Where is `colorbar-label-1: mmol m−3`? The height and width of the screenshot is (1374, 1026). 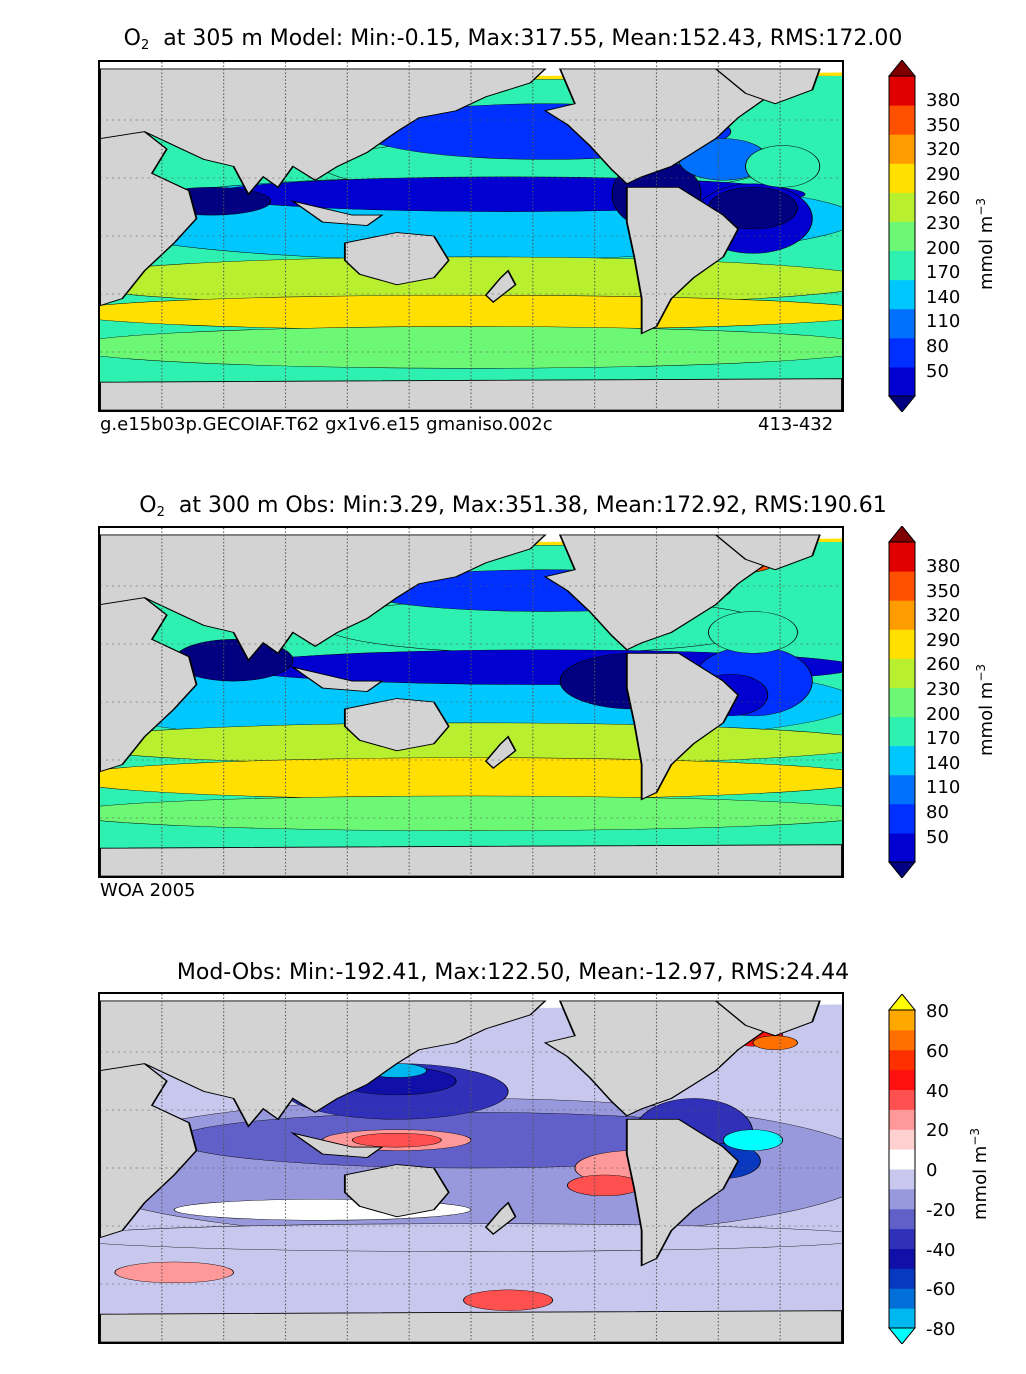 colorbar-label-1: mmol m−3 is located at coordinates (985, 710).